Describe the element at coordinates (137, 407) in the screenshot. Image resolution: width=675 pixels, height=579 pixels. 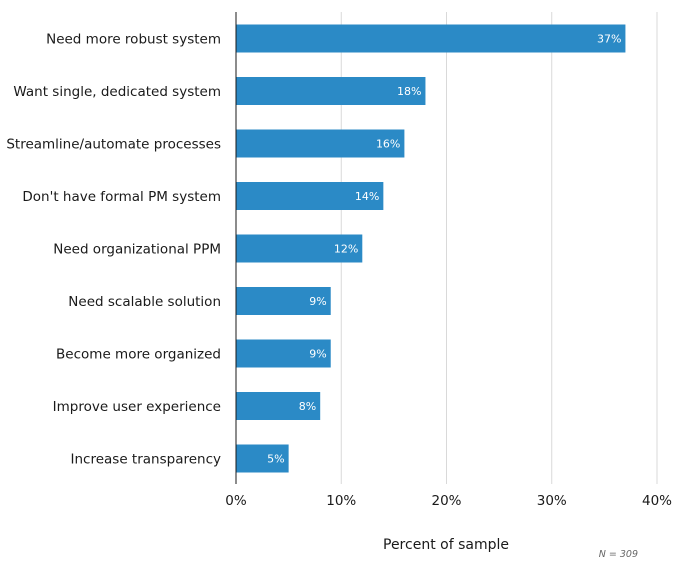
I see `category-label-8: Improve user experience` at that location.